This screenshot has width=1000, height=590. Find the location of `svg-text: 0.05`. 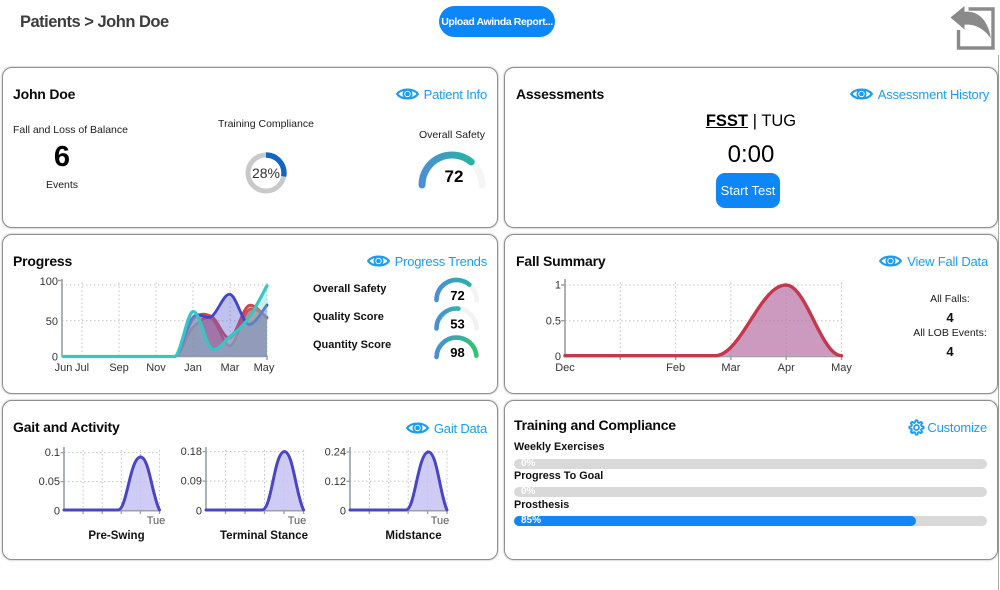

svg-text: 0.05 is located at coordinates (49, 482).